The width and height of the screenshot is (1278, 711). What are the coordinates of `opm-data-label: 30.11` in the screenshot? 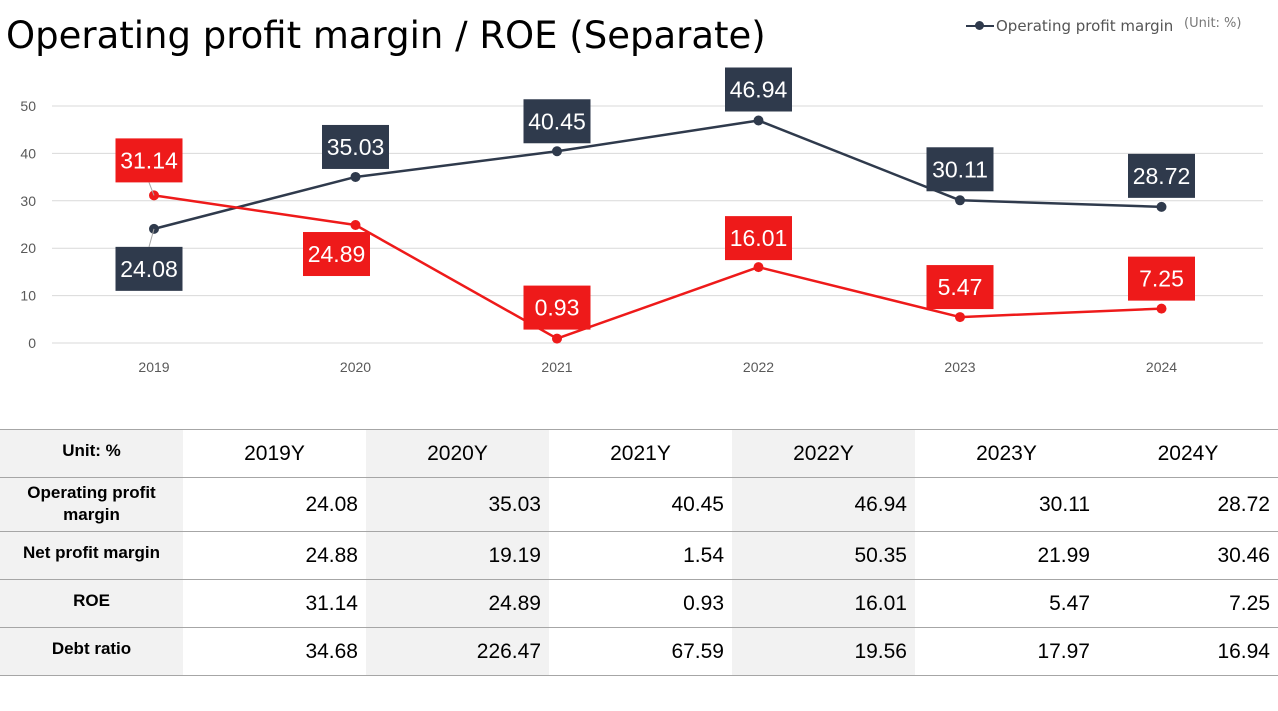 It's located at (960, 169).